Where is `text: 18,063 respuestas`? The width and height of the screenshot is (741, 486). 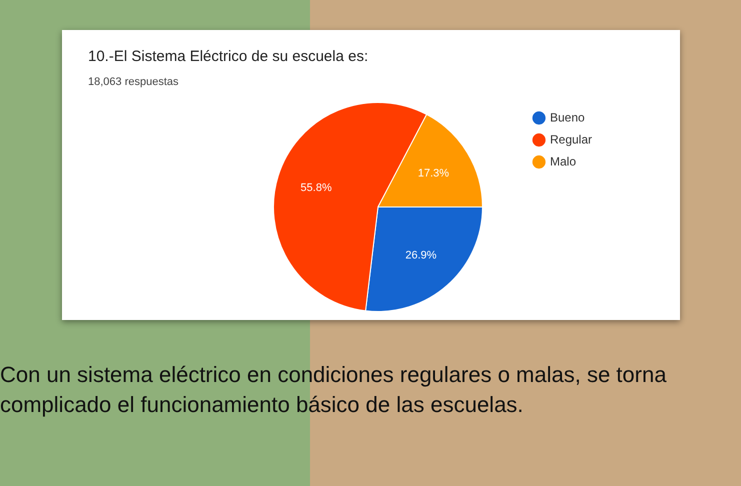 text: 18,063 respuestas is located at coordinates (133, 82).